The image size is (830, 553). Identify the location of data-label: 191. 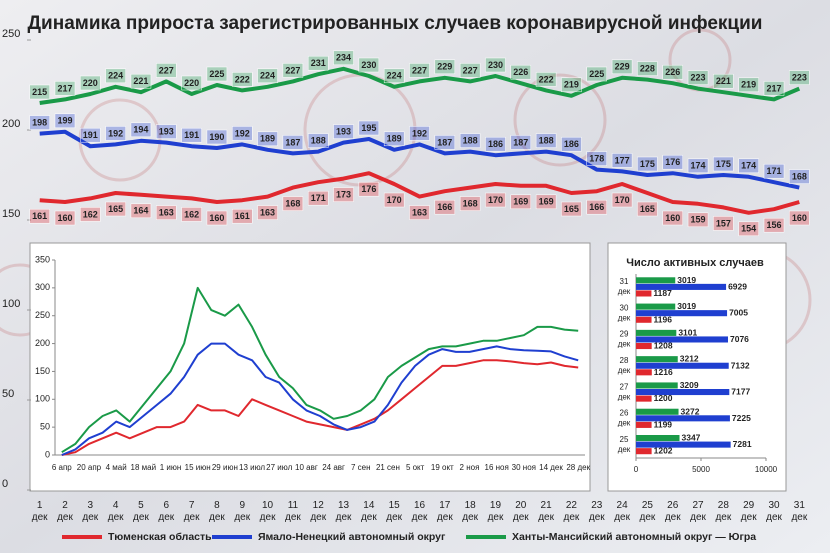
(191, 135).